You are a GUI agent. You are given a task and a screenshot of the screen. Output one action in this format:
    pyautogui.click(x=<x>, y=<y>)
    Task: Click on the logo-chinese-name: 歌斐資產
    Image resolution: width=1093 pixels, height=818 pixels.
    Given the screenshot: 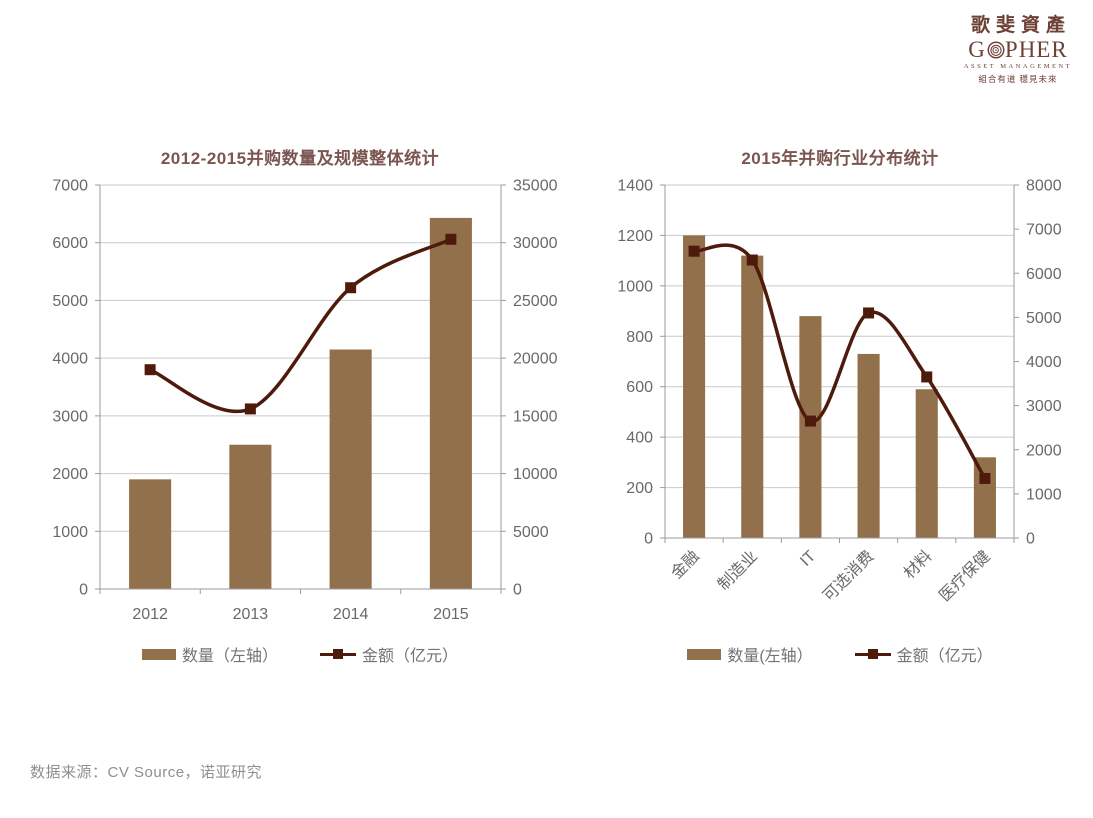 What is the action you would take?
    pyautogui.click(x=1020, y=25)
    